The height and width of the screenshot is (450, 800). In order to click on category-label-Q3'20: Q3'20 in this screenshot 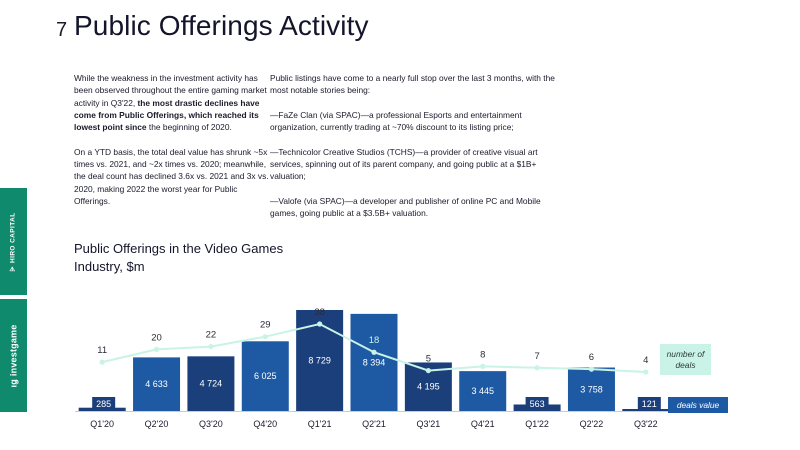, I will do `click(211, 424)`.